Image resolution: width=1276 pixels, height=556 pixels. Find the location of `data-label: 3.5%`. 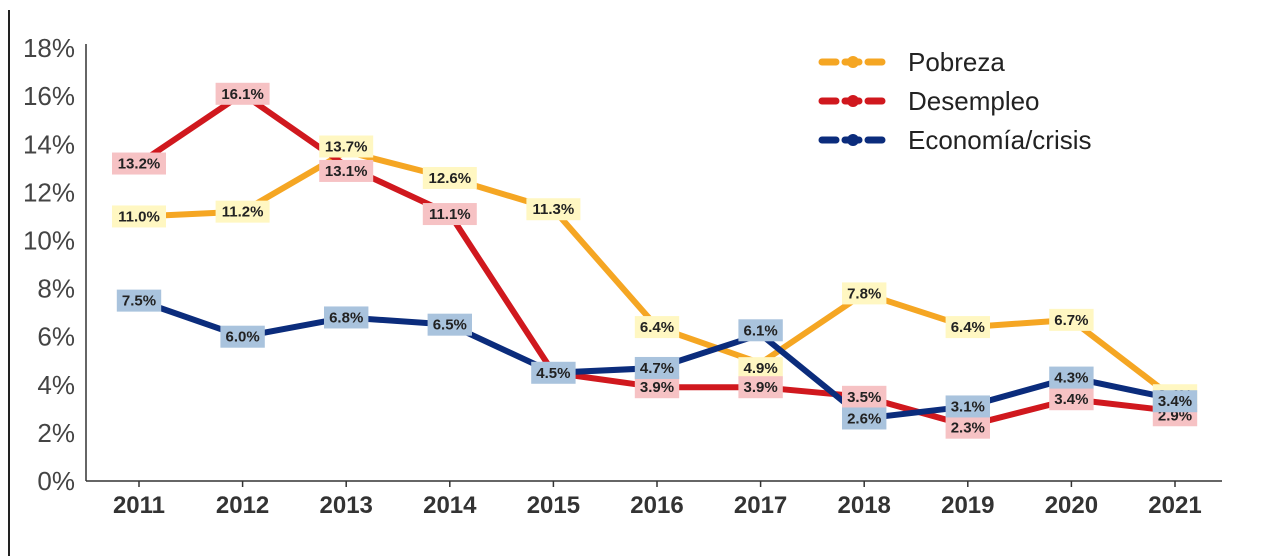

data-label: 3.5% is located at coordinates (864, 396).